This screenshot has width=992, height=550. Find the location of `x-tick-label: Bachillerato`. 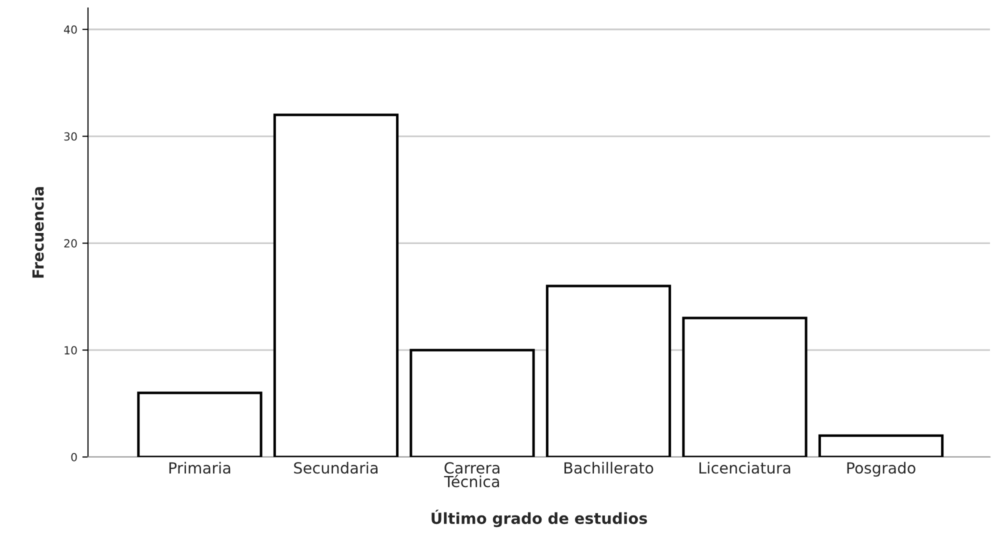

x-tick-label: Bachillerato is located at coordinates (609, 468).